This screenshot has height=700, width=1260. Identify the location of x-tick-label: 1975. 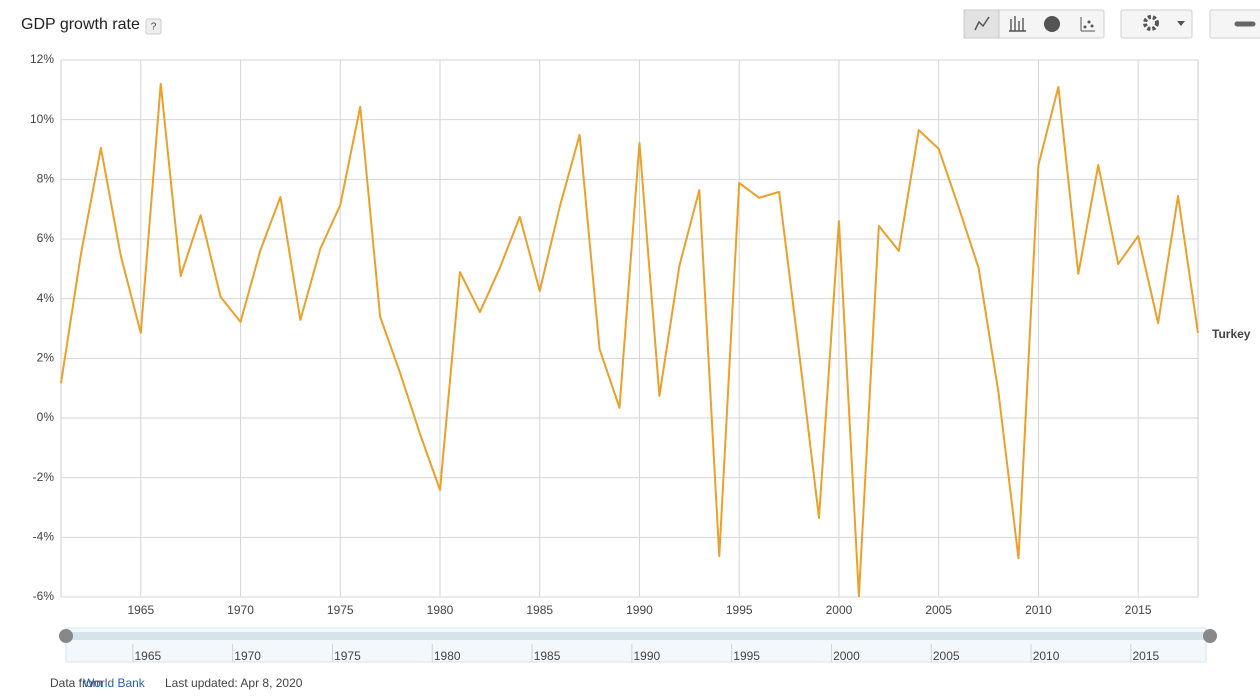
(340, 610).